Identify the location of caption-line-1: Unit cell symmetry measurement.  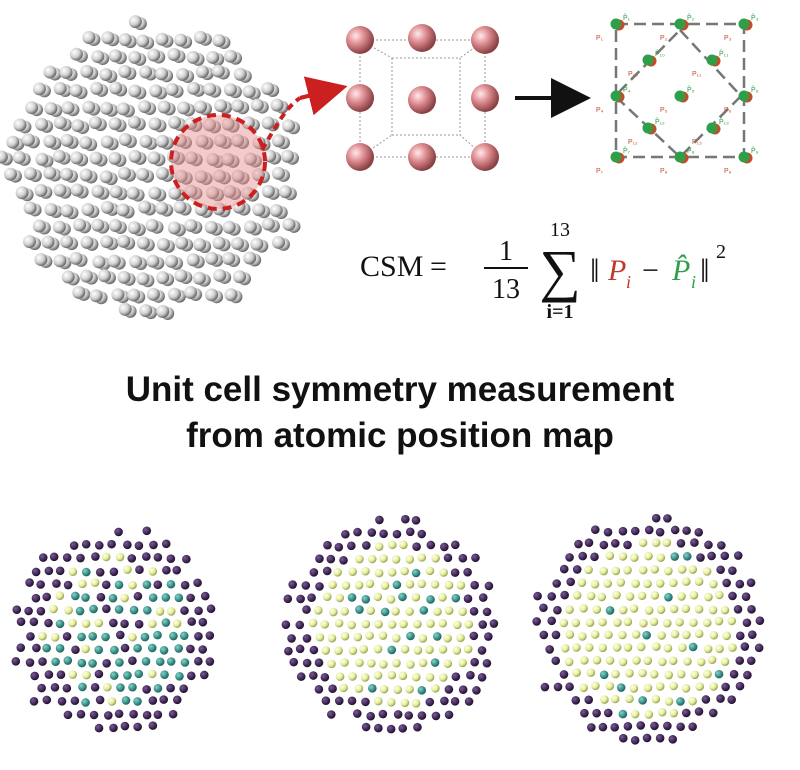
(400, 389).